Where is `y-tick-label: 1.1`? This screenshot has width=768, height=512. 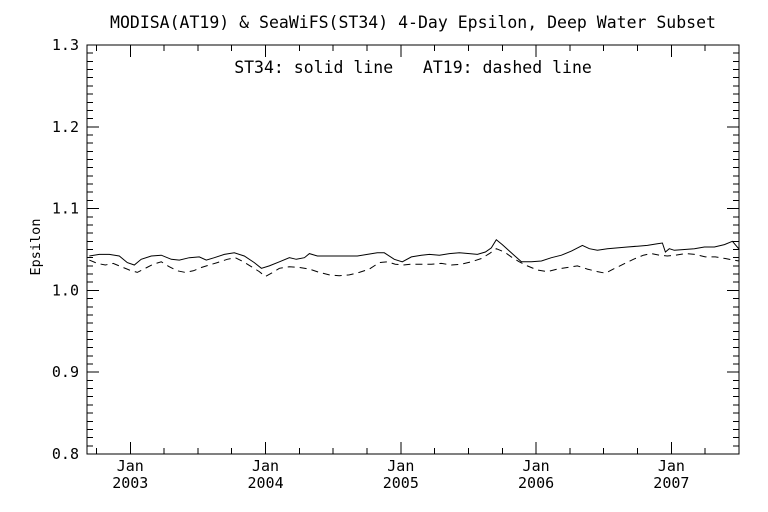
y-tick-label: 1.1 is located at coordinates (65, 209).